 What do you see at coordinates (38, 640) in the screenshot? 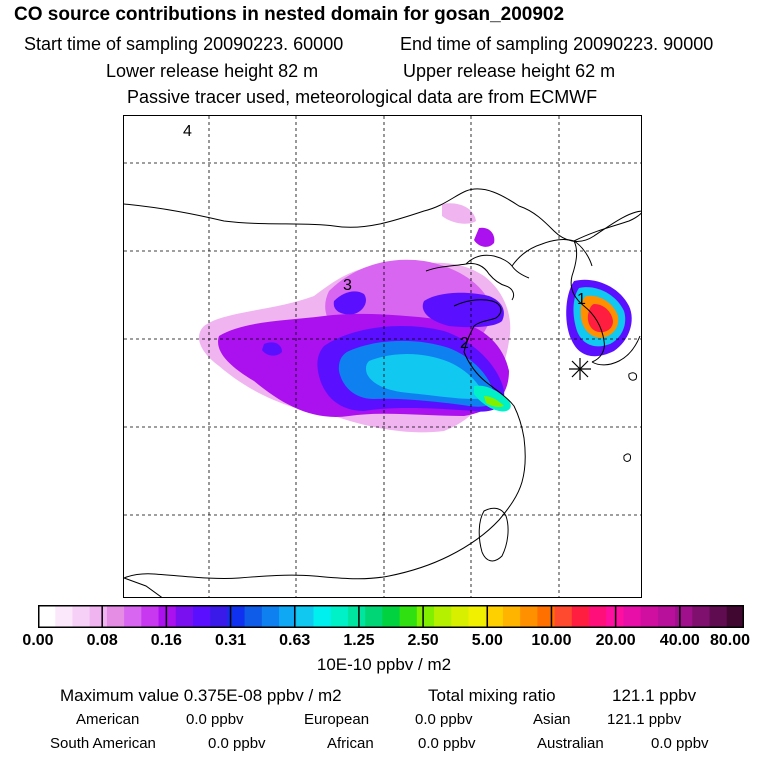
I see `colorbar-tick-label: 0.00` at bounding box center [38, 640].